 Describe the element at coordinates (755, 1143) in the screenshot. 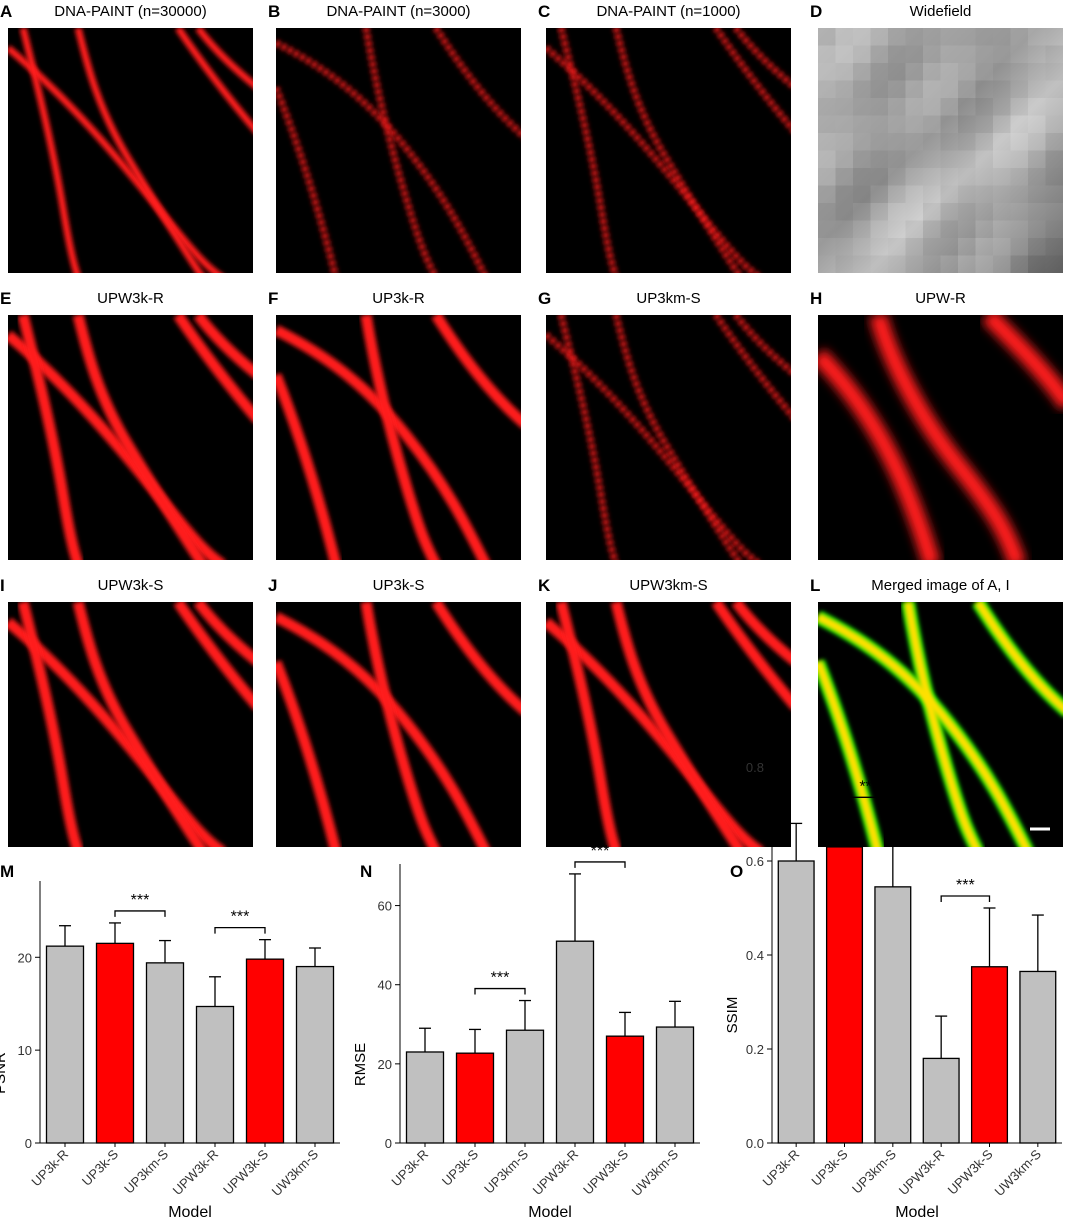

I see `y-tick-label: 0.0` at that location.